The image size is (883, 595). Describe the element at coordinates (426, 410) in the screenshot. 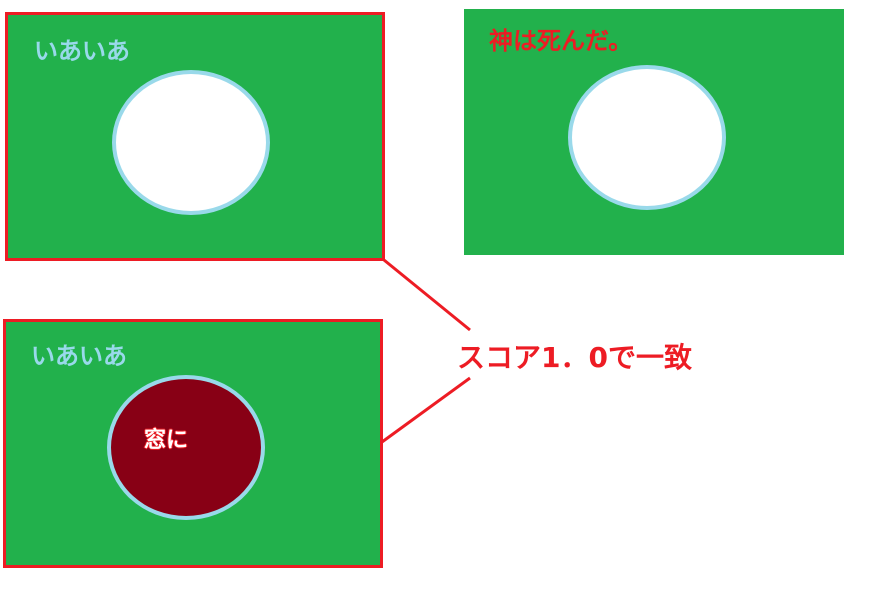

I see `connector-line-bottom` at that location.